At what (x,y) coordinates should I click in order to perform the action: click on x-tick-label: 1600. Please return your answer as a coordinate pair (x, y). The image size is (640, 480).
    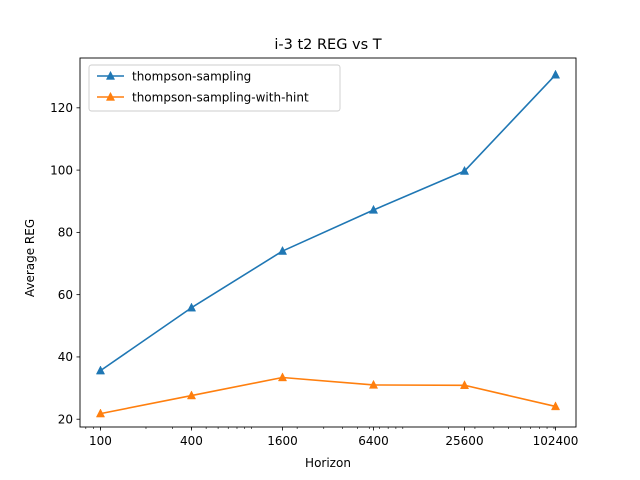
    Looking at the image, I should click on (282, 441).